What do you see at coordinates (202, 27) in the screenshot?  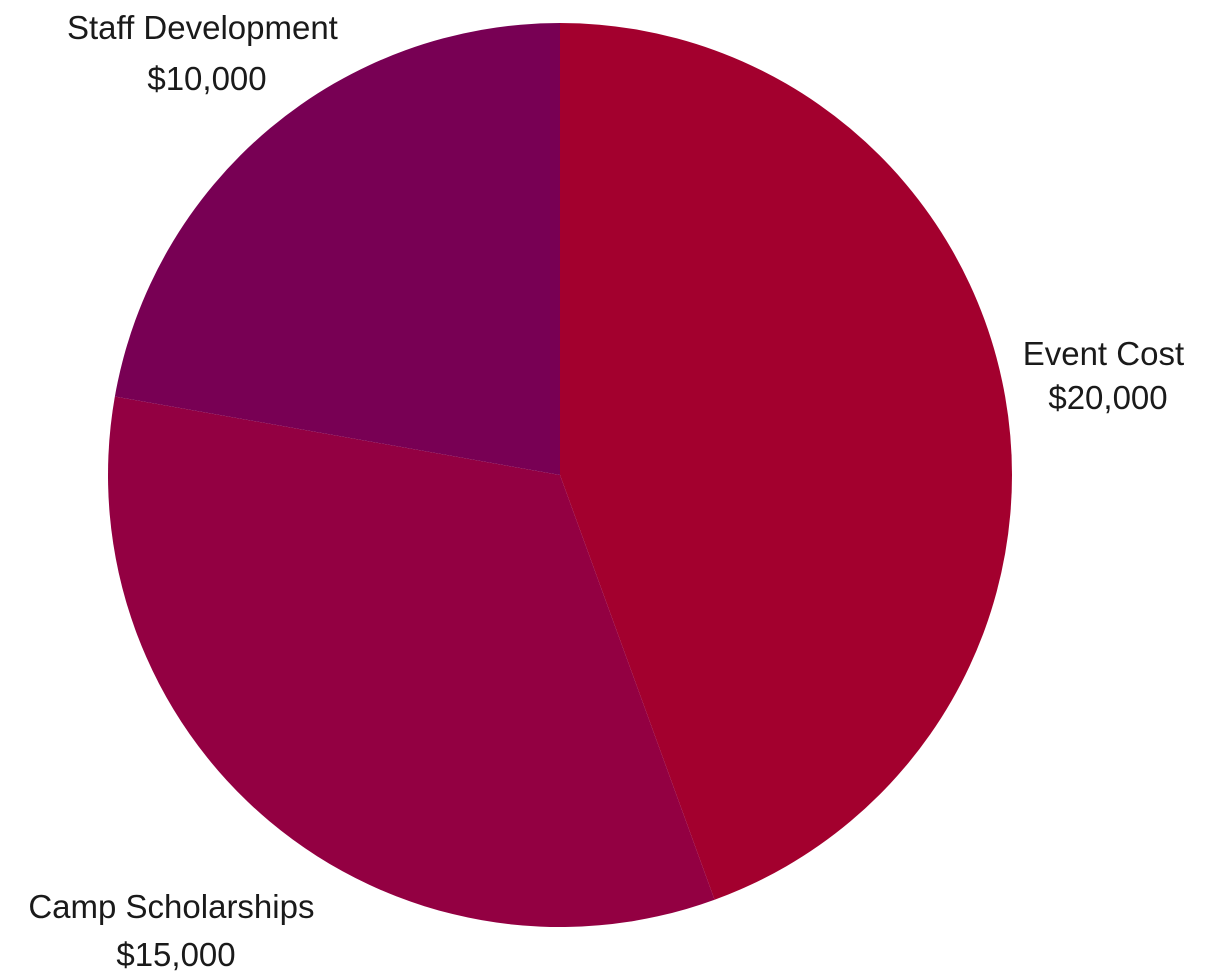 I see `label-staff-development-name: Staff Development` at bounding box center [202, 27].